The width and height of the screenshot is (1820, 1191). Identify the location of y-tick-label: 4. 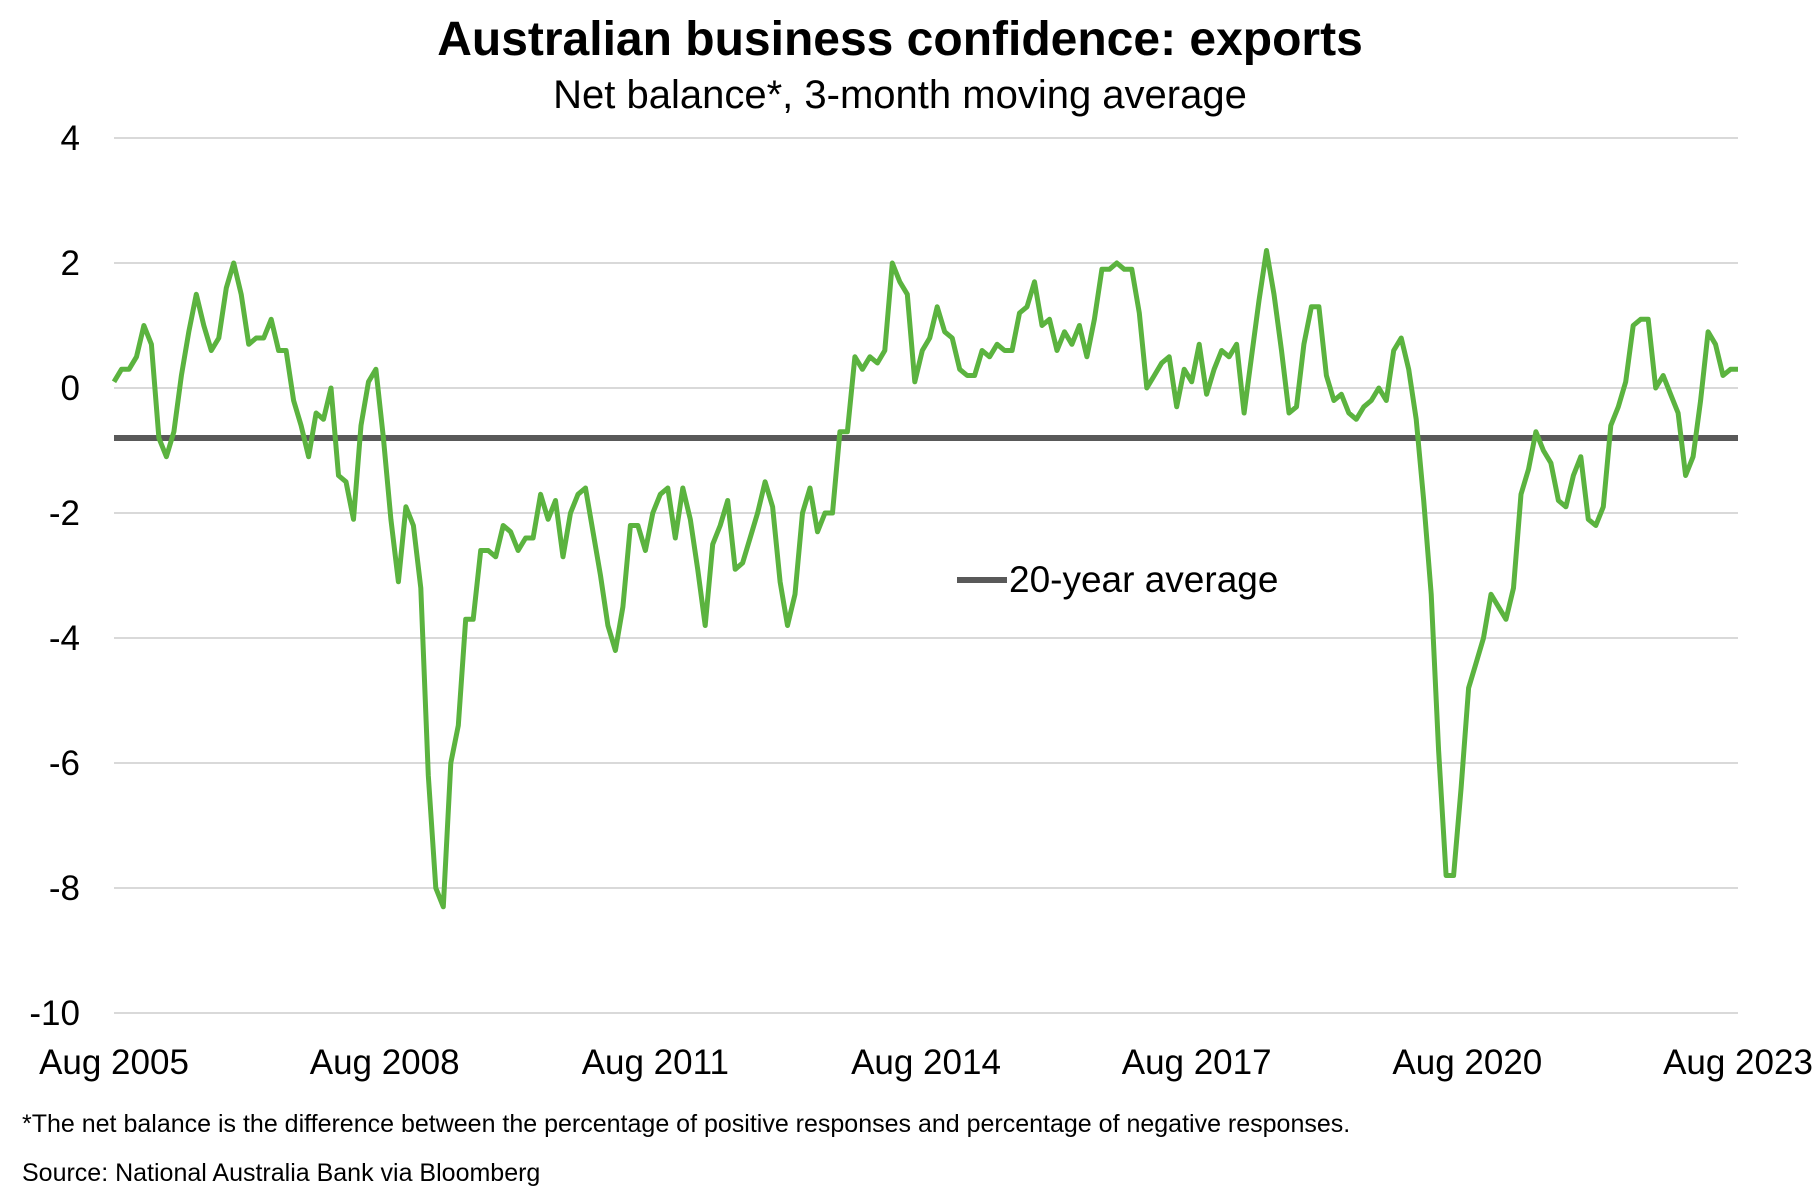
(70, 138).